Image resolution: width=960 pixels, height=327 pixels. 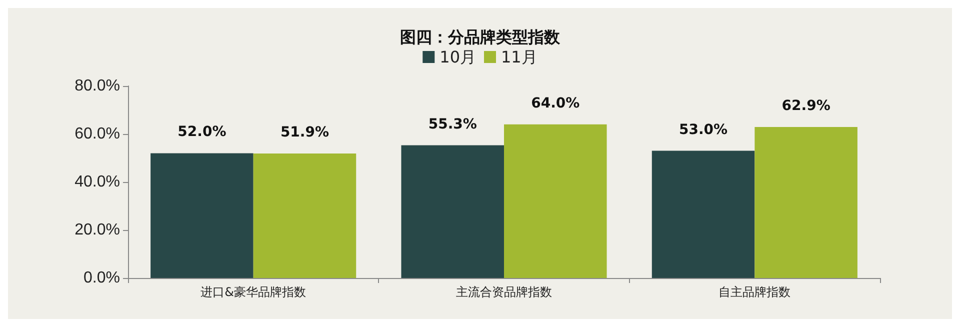 What do you see at coordinates (703, 130) in the screenshot?
I see `data-label: 53.0%` at bounding box center [703, 130].